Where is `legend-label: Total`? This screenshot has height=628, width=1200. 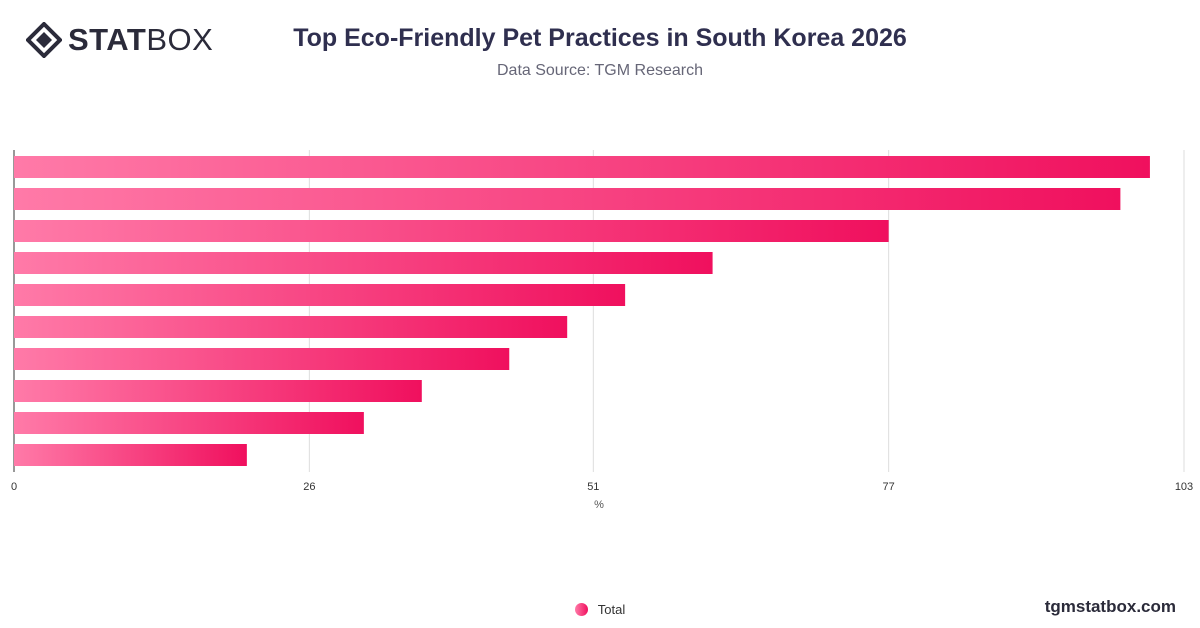
legend-label: Total is located at coordinates (611, 609).